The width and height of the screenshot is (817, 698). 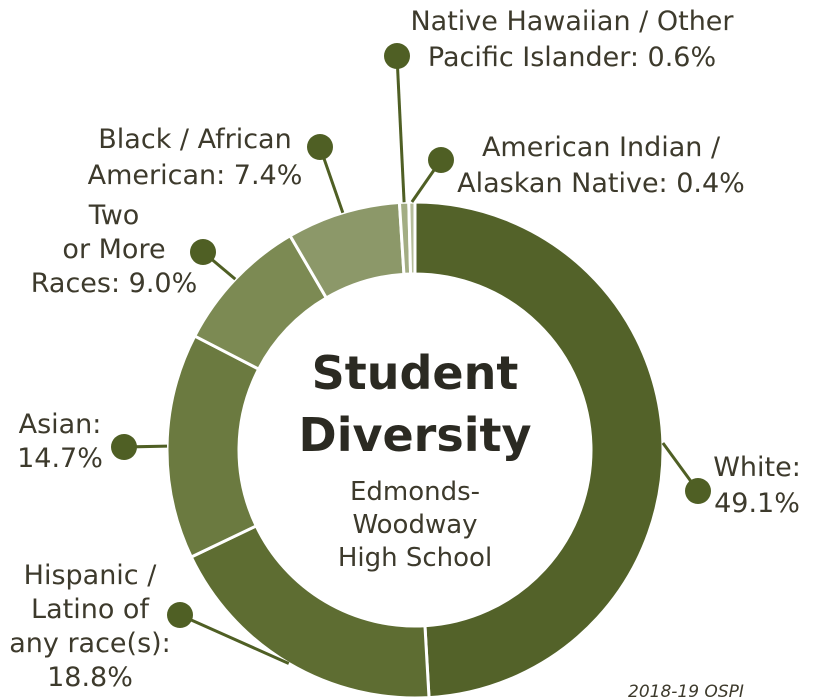 I want to click on slice-label-hispanic-latino-of-any-race-s-line-4: 18.8%, so click(x=90, y=677).